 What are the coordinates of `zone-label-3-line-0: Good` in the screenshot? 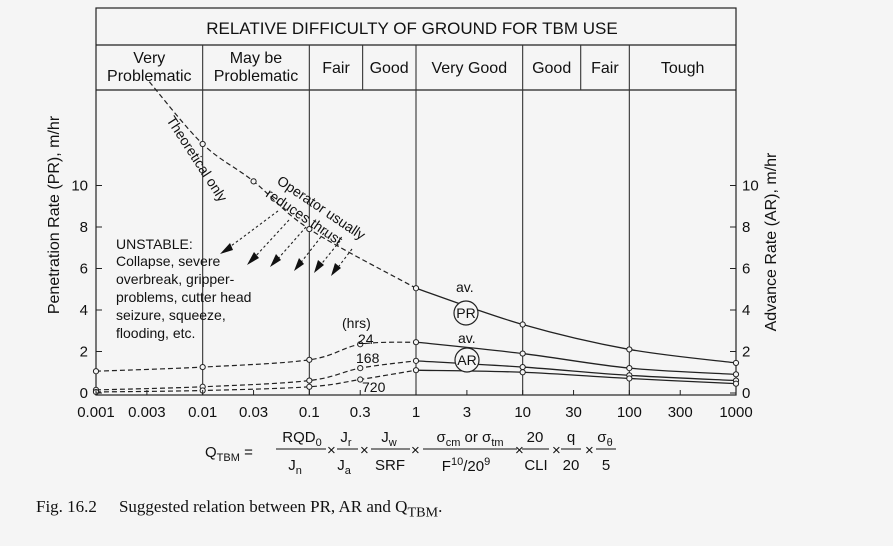 It's located at (389, 68).